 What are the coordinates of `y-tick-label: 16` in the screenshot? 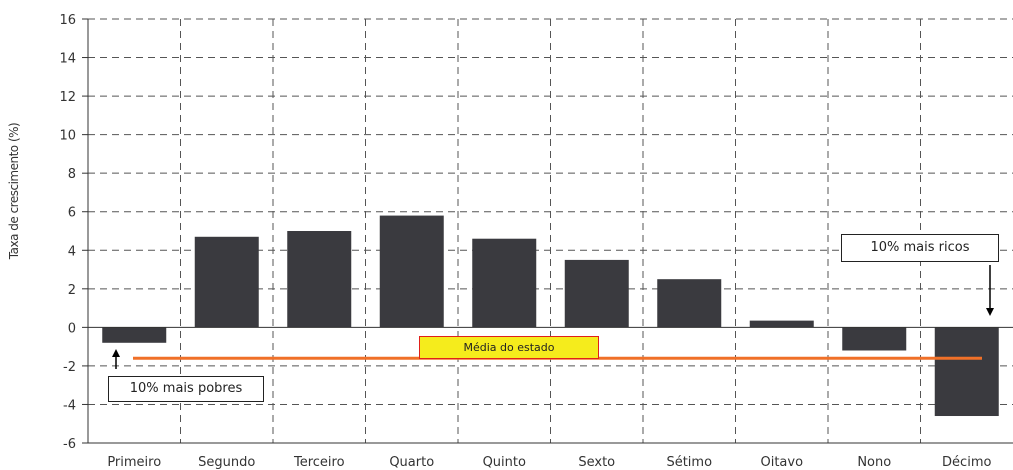 It's located at (67, 20).